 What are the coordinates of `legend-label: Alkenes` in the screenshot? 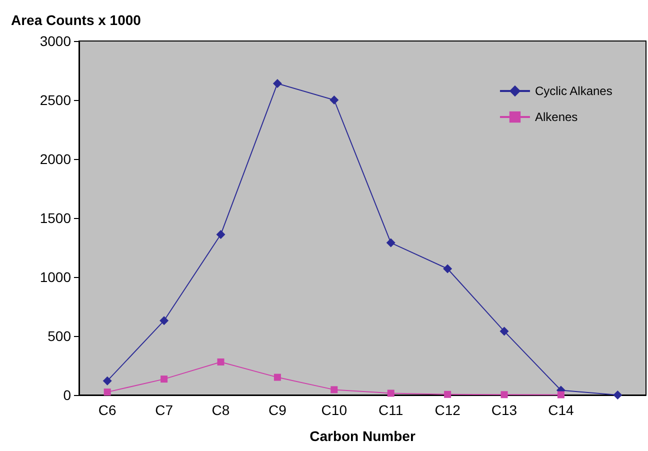 It's located at (556, 117).